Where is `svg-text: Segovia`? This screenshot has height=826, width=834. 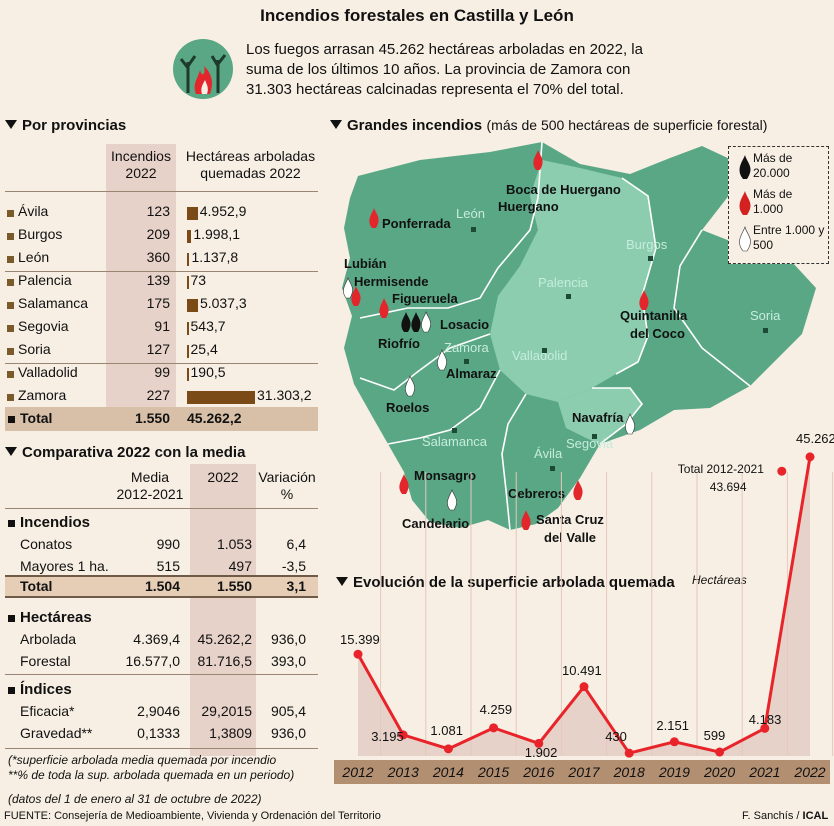
svg-text: Segovia is located at coordinates (590, 443).